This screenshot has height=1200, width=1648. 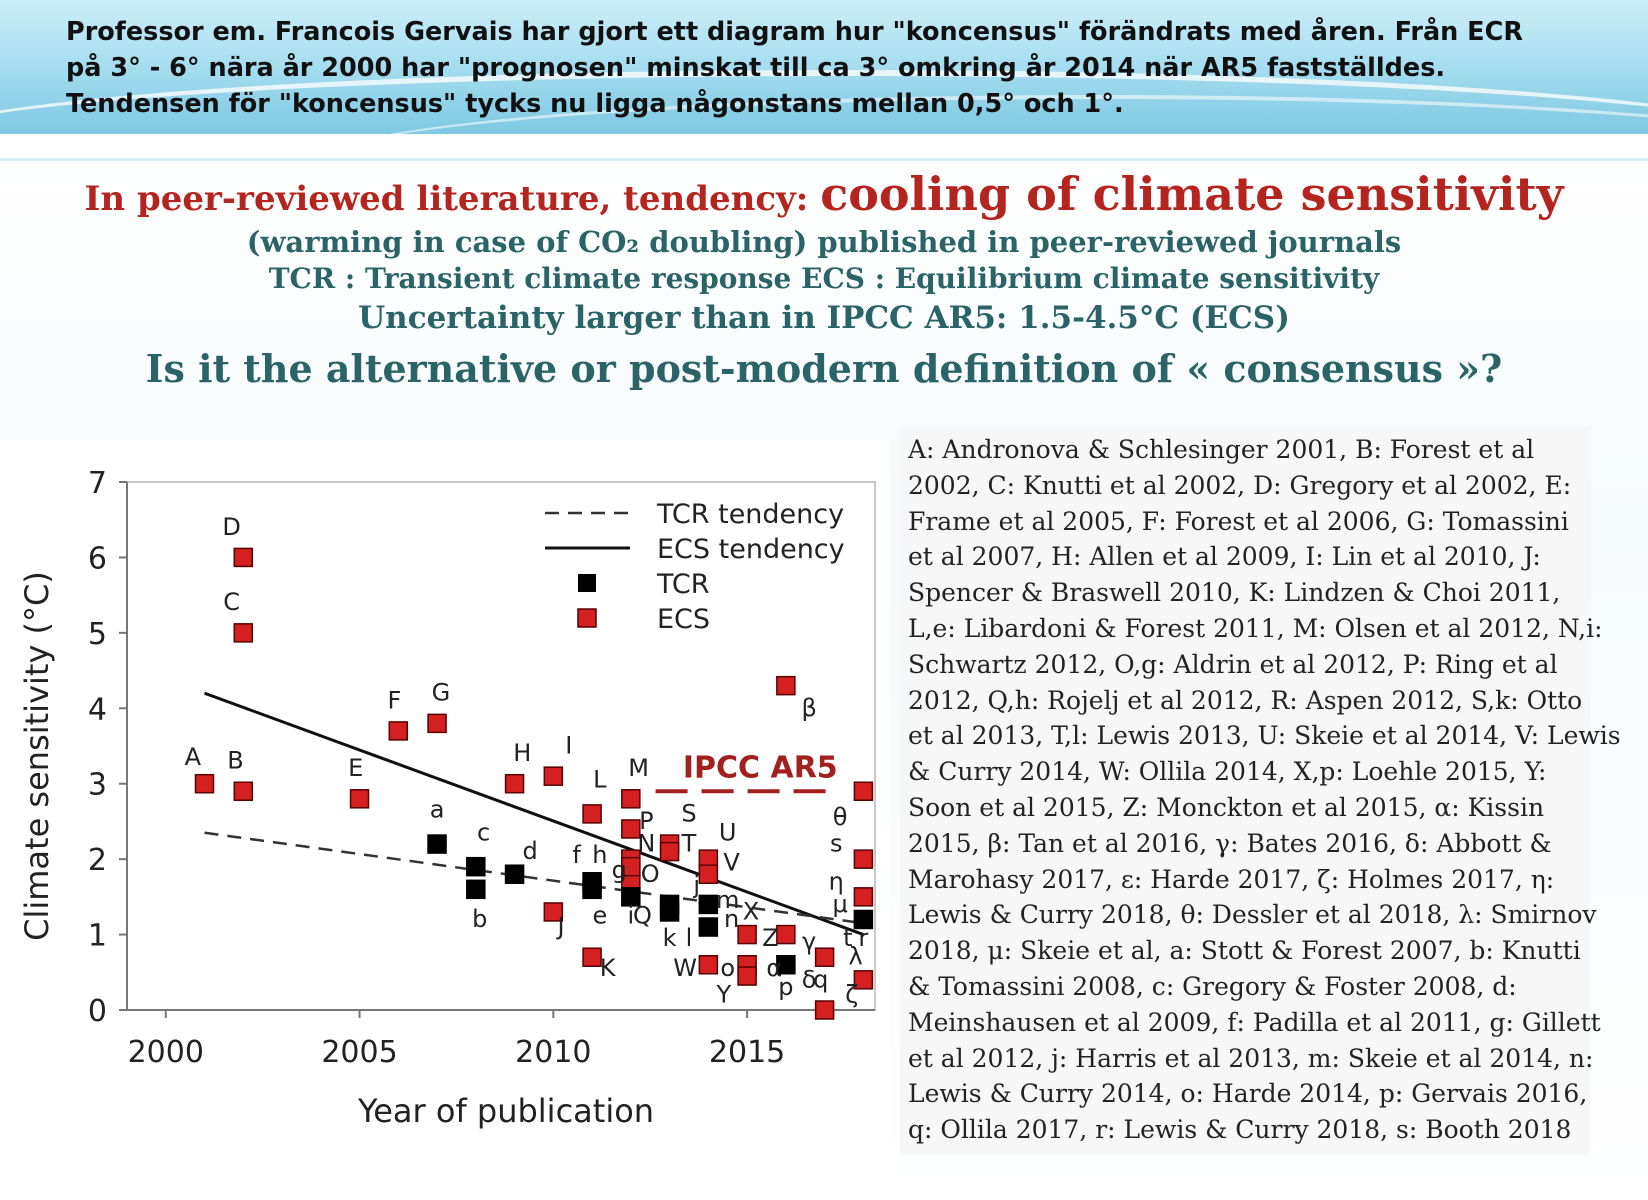 I want to click on point-label: j, so click(x=696, y=885).